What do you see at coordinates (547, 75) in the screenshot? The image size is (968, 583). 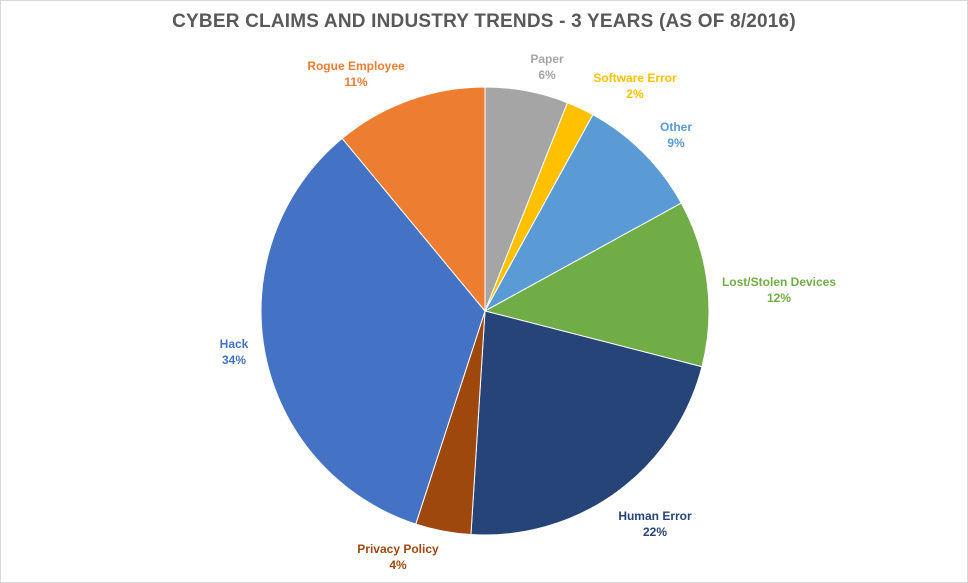 I see `label-value-paper: 6%` at bounding box center [547, 75].